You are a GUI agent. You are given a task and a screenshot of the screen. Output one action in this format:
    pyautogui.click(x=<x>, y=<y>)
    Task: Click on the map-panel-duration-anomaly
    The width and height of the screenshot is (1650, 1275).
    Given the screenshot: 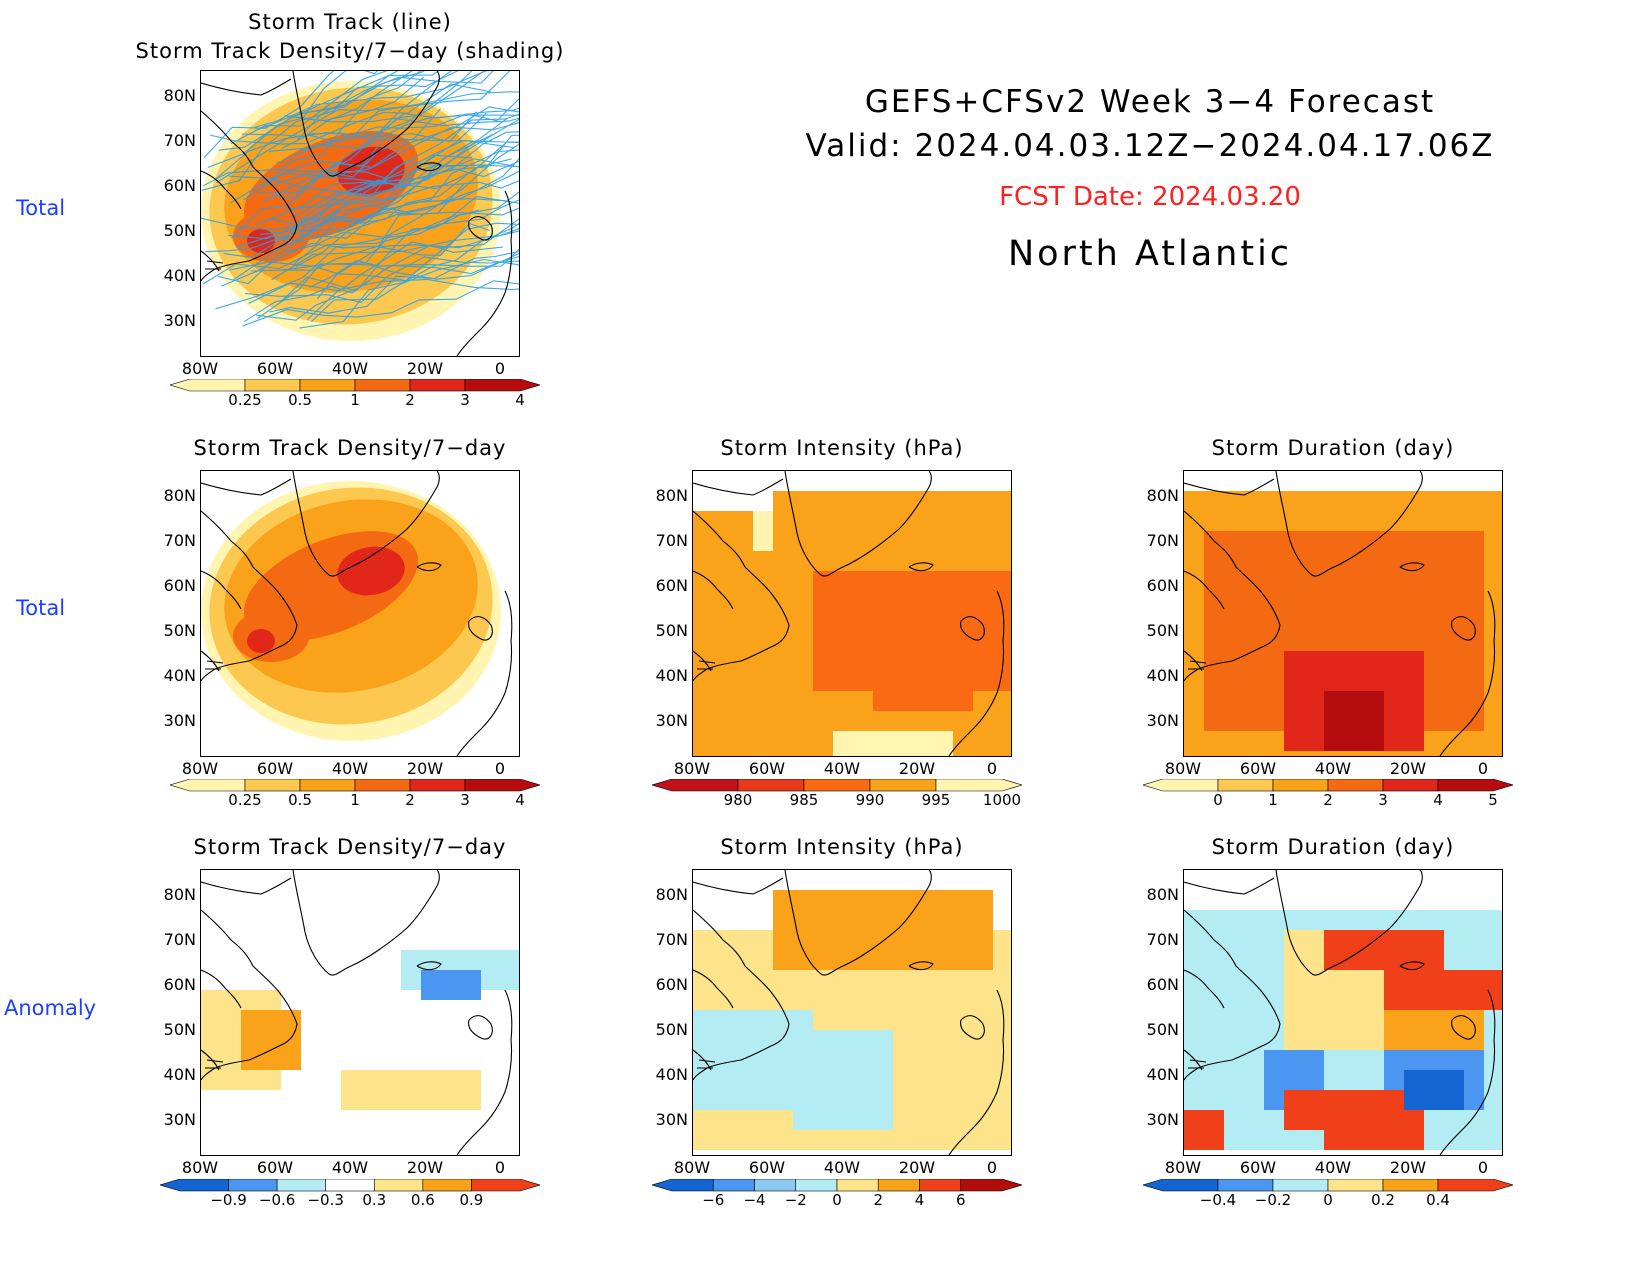 What is the action you would take?
    pyautogui.click(x=1343, y=1012)
    